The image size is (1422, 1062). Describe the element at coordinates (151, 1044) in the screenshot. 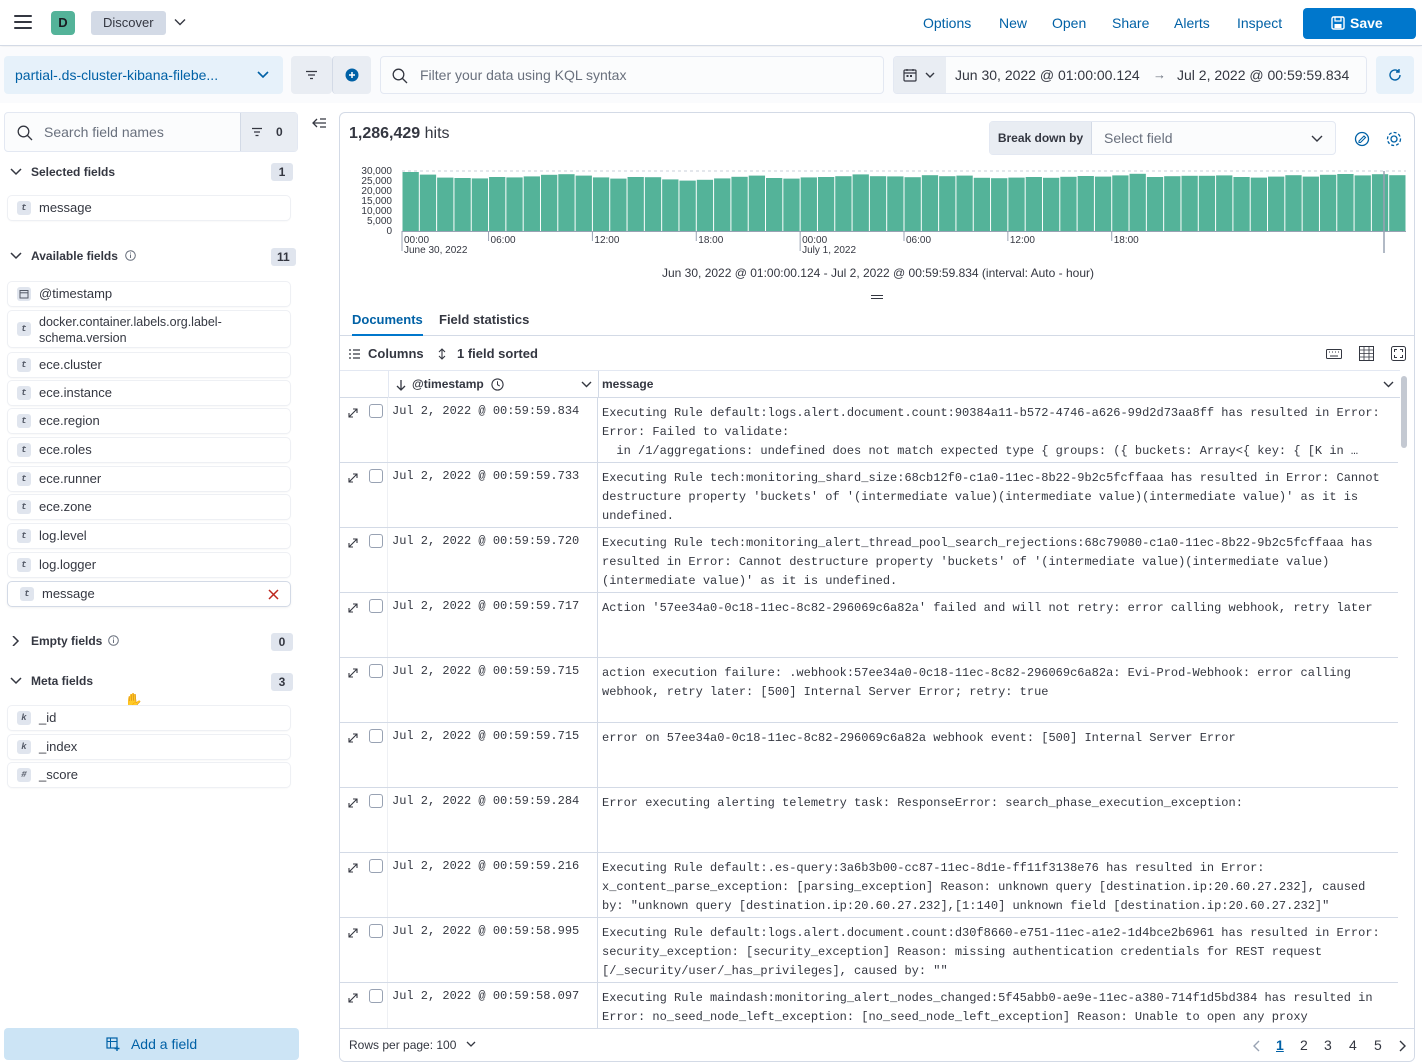

I see `add-field-button: Add a field` at that location.